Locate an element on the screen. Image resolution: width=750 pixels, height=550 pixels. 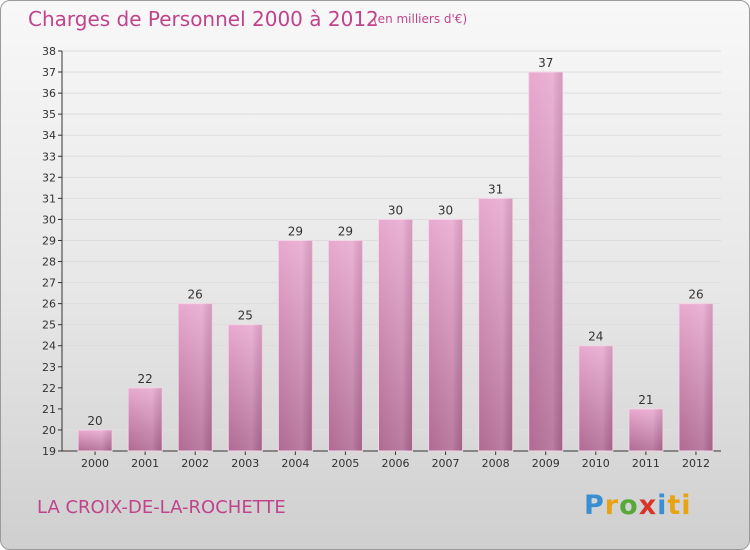
value-label-2012: 26 is located at coordinates (695, 295).